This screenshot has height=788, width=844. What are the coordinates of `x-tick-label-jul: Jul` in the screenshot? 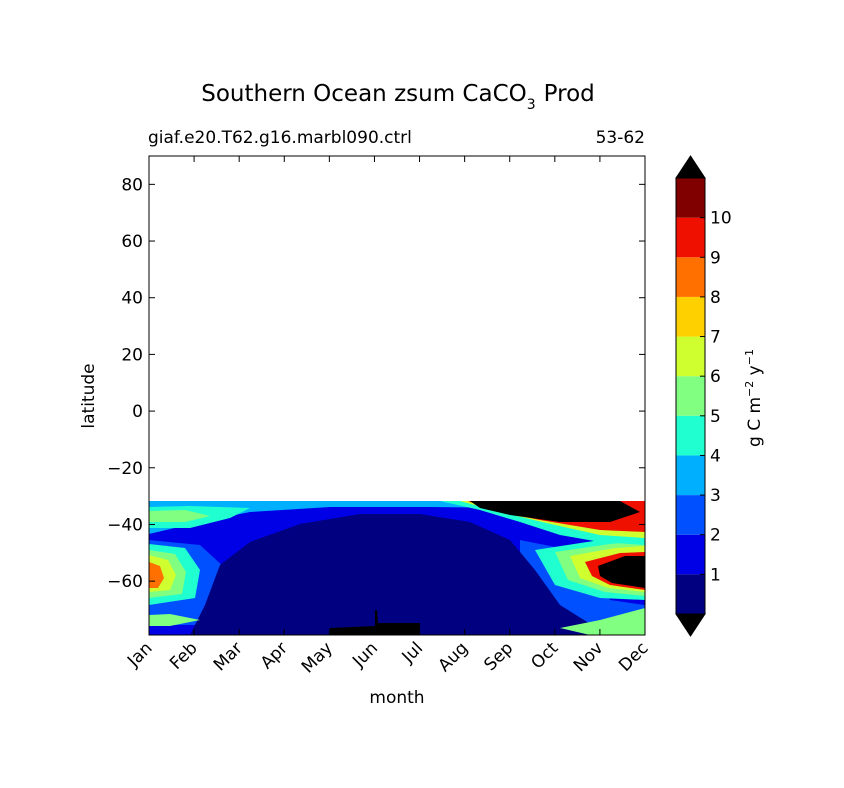 It's located at (412, 652).